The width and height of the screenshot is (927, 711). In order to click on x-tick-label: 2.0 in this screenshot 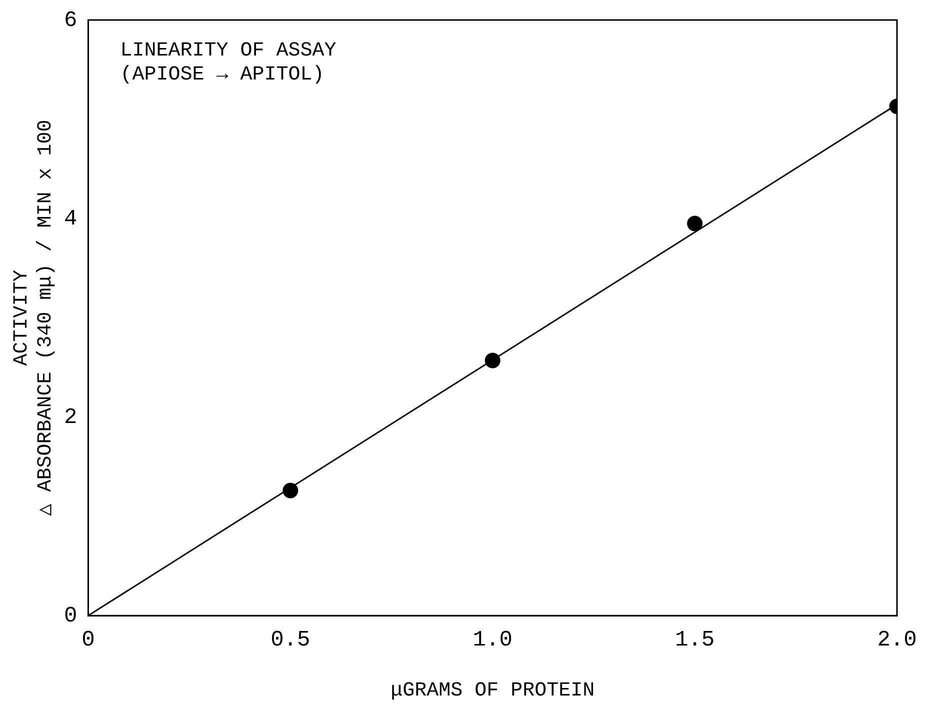, I will do `click(897, 640)`.